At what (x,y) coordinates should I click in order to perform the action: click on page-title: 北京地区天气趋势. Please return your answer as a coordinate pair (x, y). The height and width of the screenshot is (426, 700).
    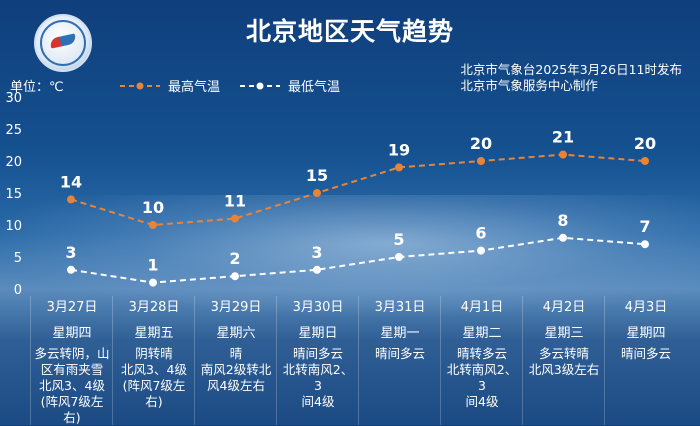
    Looking at the image, I should click on (349, 31).